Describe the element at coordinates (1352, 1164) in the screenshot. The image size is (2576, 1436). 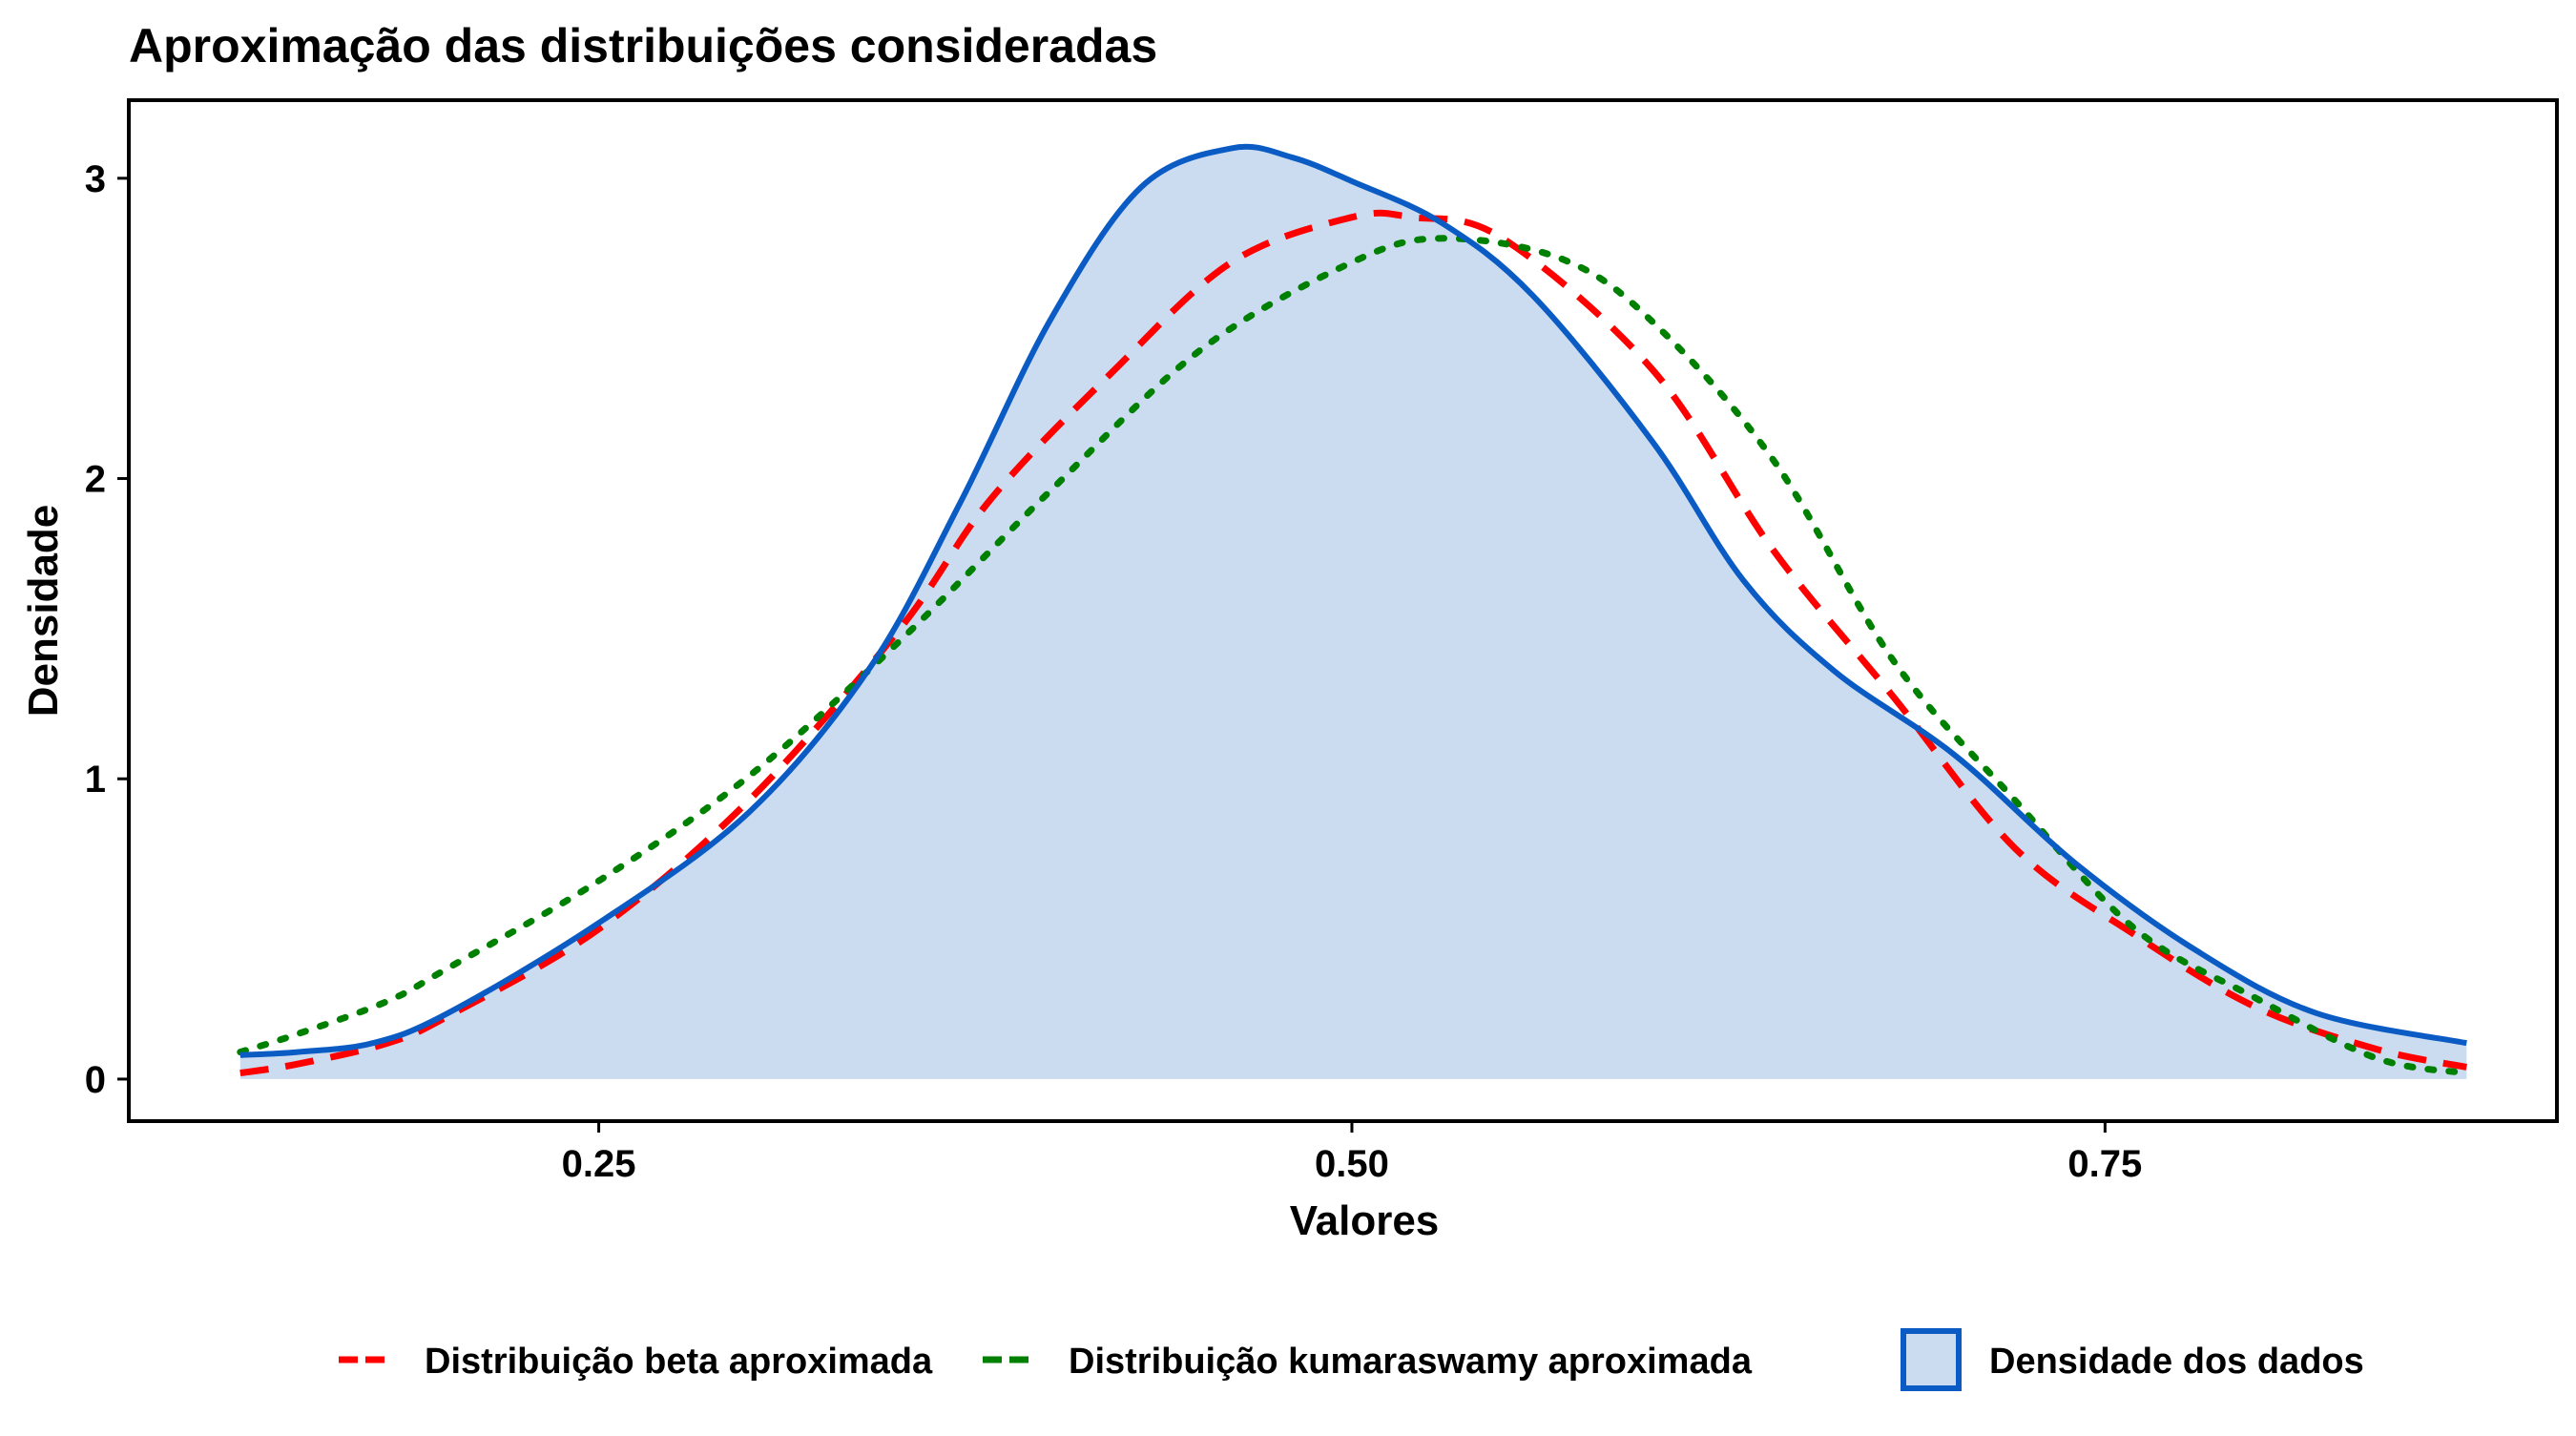
I see `x-tick-label: 0.50` at that location.